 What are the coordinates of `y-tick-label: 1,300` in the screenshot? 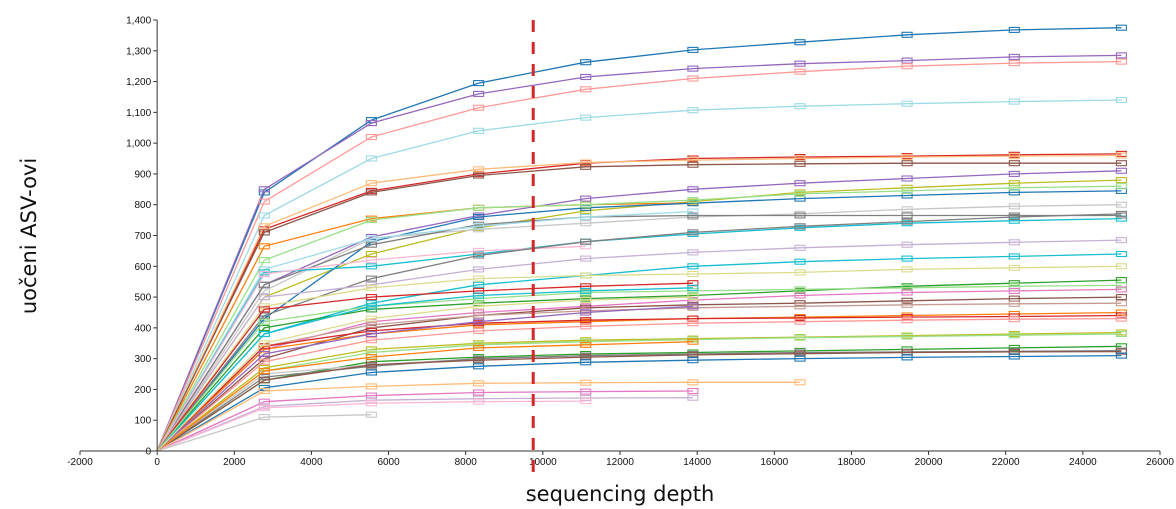 It's located at (138, 51).